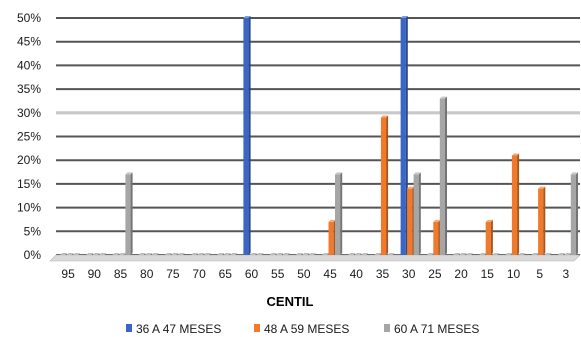 Image resolution: width=581 pixels, height=337 pixels. Describe the element at coordinates (315, 274) in the screenshot. I see `x-axis-ticks: 95 90 85 80 75 70 65 60 55 50 45 40 35 30 25 20 15 10 5 3` at that location.